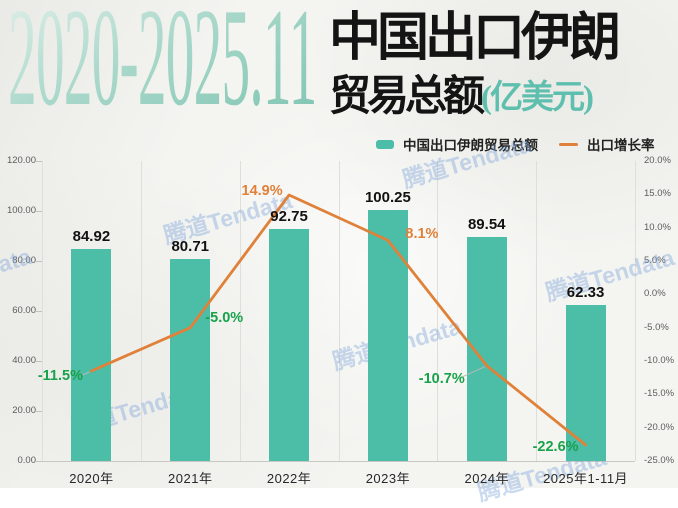 The image size is (678, 508). I want to click on x-axis-label: 2025年1-11月, so click(586, 478).